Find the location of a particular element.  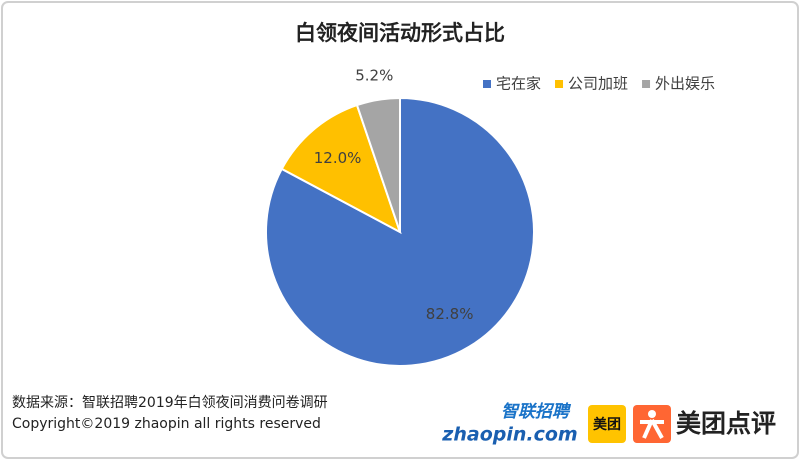

data-label: 12.0% is located at coordinates (338, 158).